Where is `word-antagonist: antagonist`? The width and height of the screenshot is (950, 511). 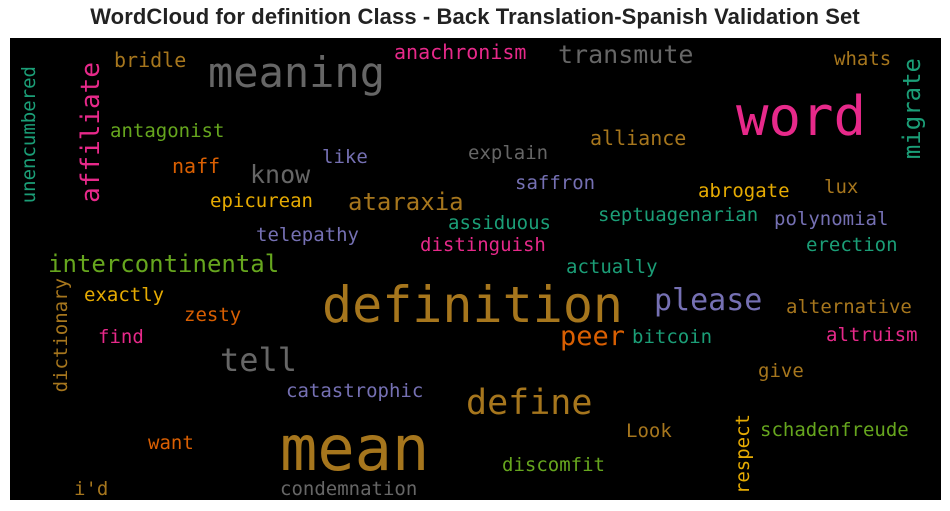
word-antagonist: antagonist is located at coordinates (167, 131).